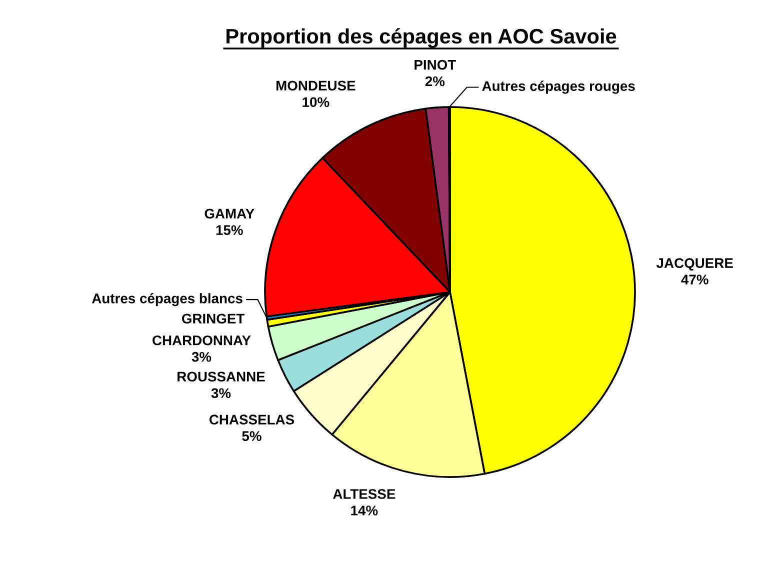 The width and height of the screenshot is (779, 562). What do you see at coordinates (221, 377) in the screenshot?
I see `slice-label: ROUSSANNE` at bounding box center [221, 377].